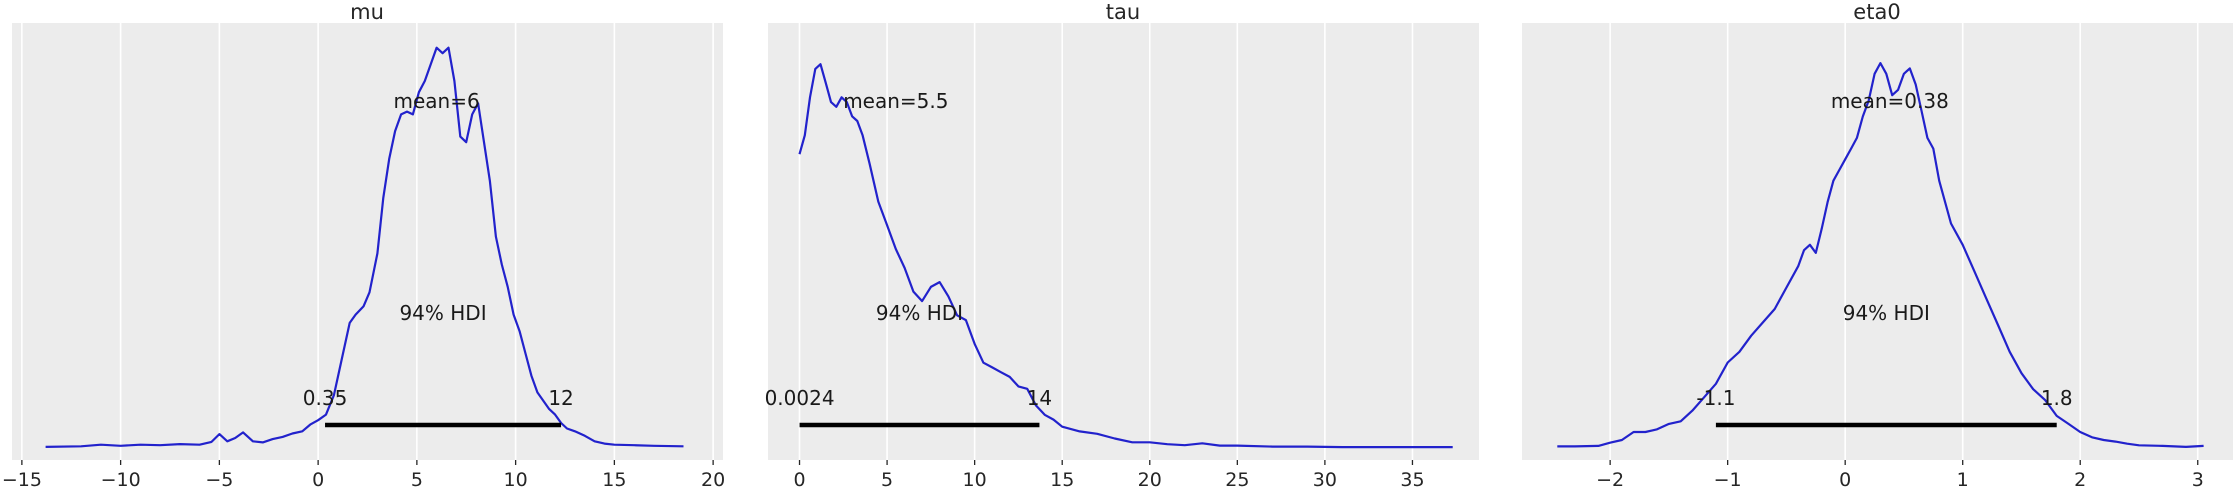 This screenshot has width=2235, height=496. I want to click on mean-label: mean=6, so click(437, 101).